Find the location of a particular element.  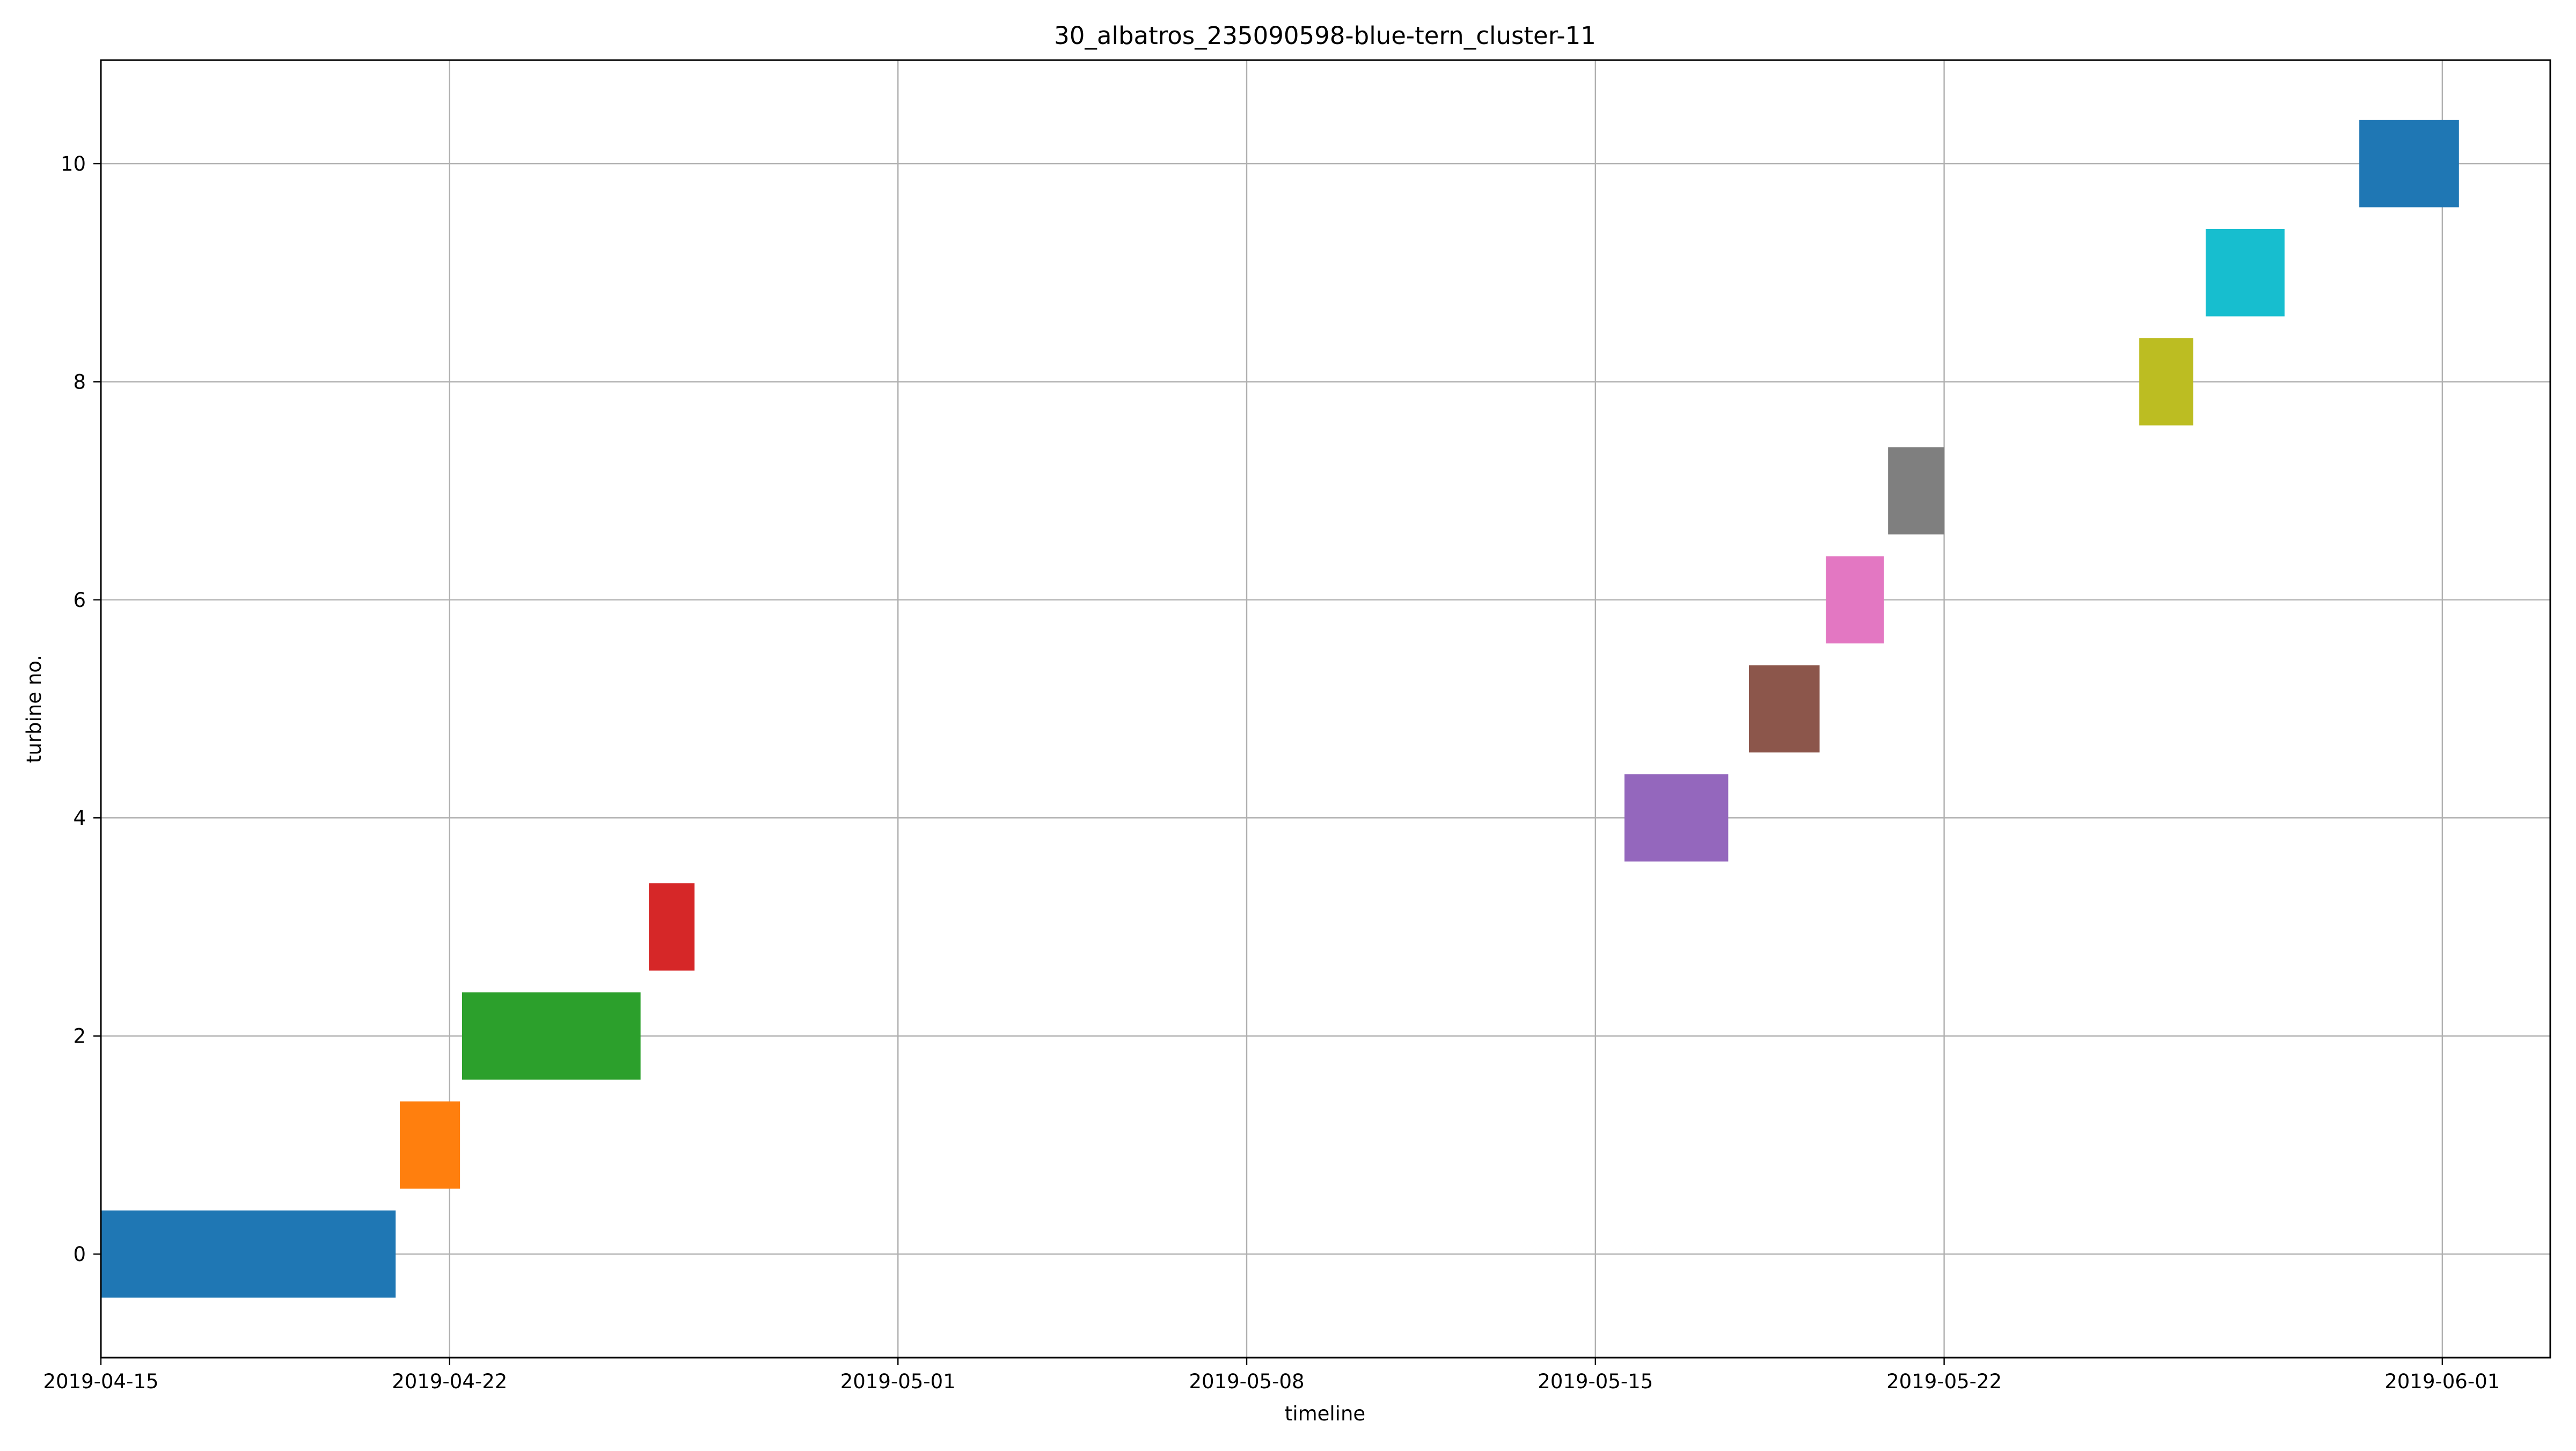

x-tick-label: 2019-06-01 is located at coordinates (2442, 1381).